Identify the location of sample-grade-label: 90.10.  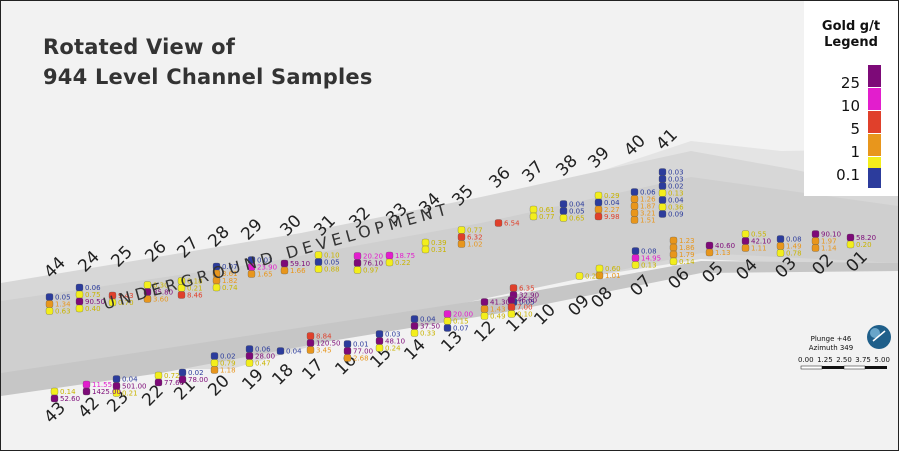
(831, 235).